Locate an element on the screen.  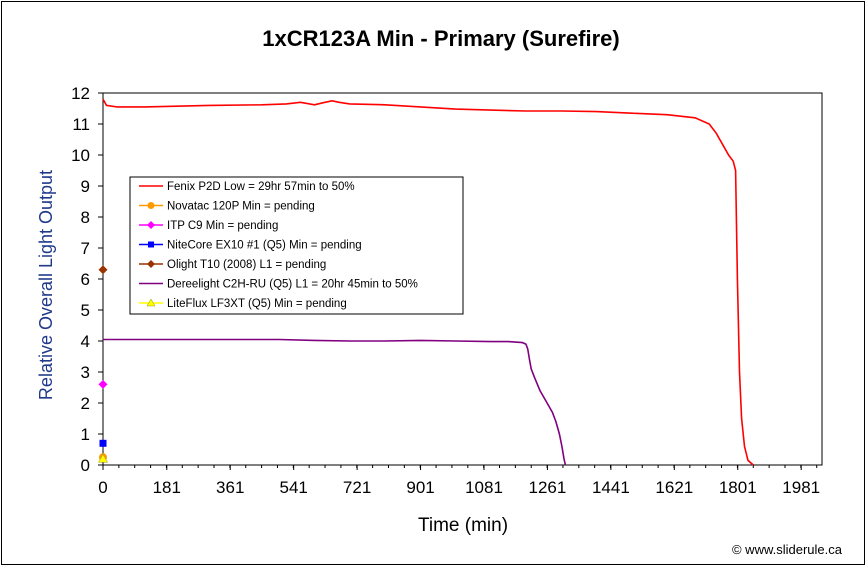
chart-title: 1xCR123A Min - Primary (Surefire) is located at coordinates (440, 38).